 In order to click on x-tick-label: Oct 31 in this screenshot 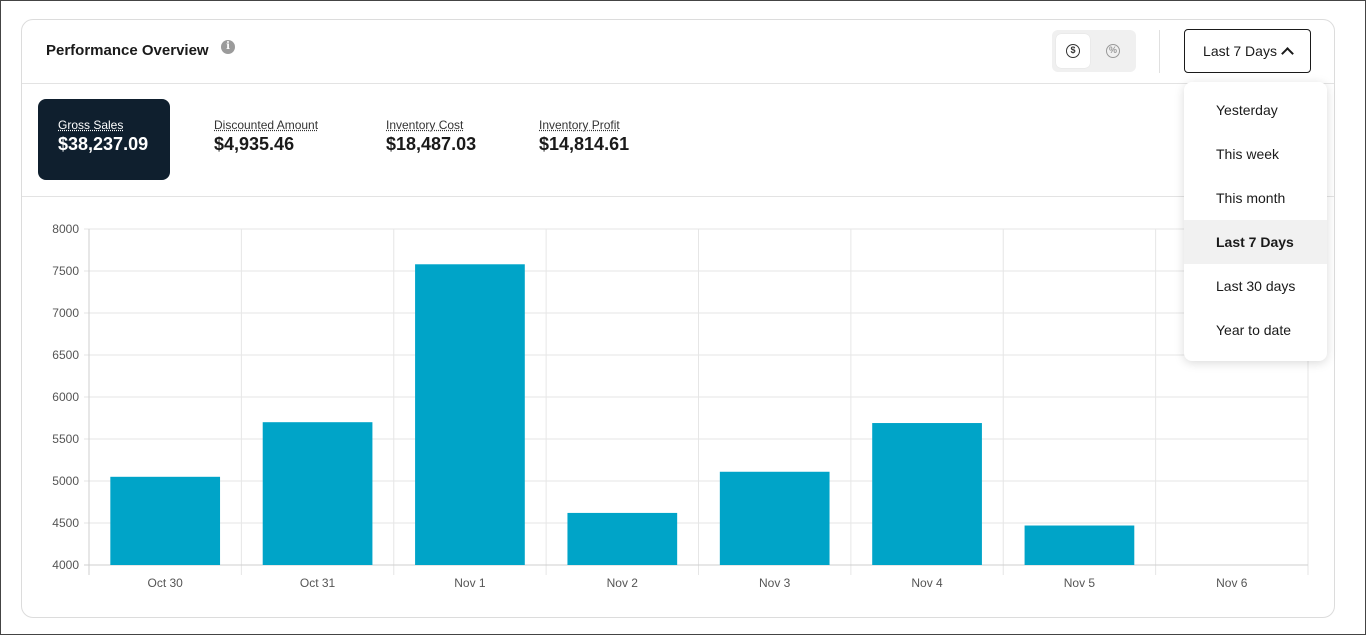, I will do `click(318, 583)`.